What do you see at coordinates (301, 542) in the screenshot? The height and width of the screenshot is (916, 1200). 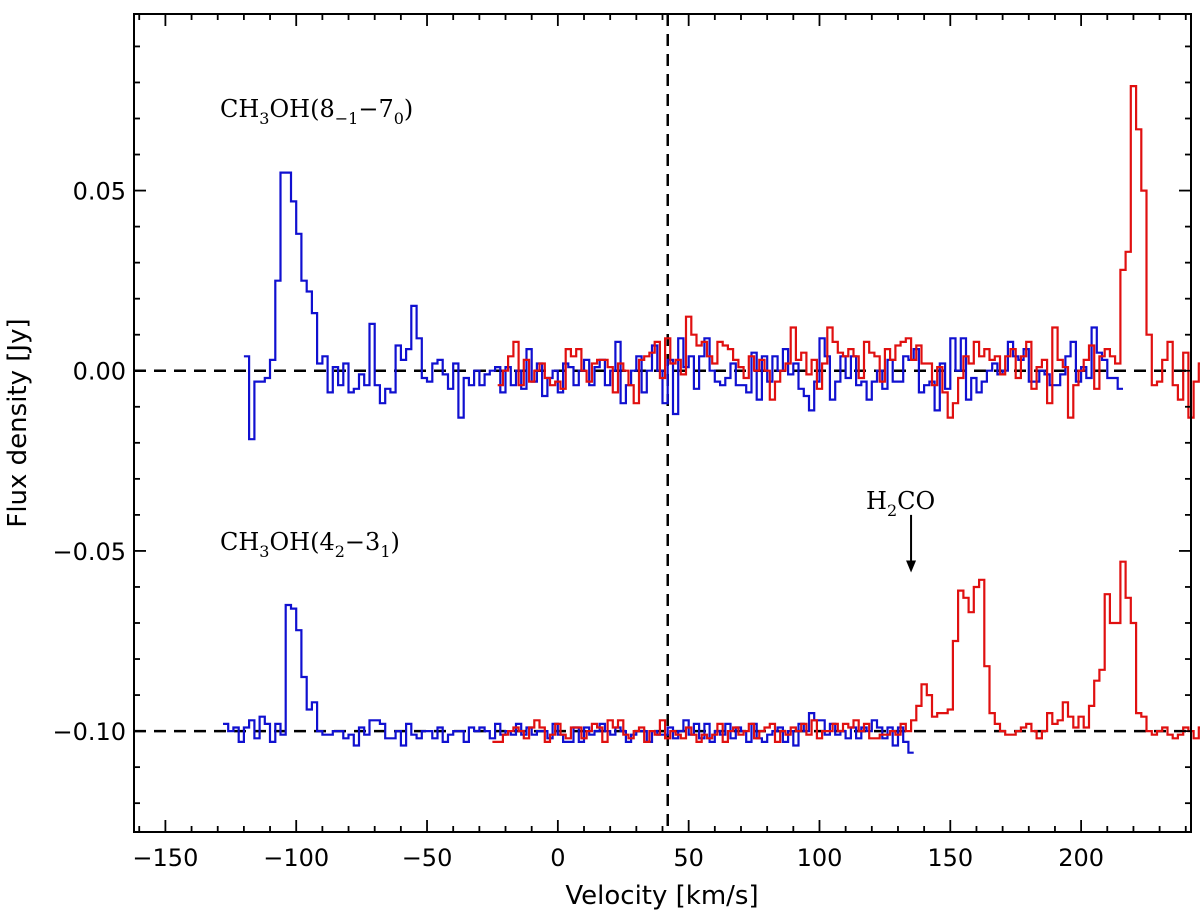 I see `lower-label-mid: OH(4` at bounding box center [301, 542].